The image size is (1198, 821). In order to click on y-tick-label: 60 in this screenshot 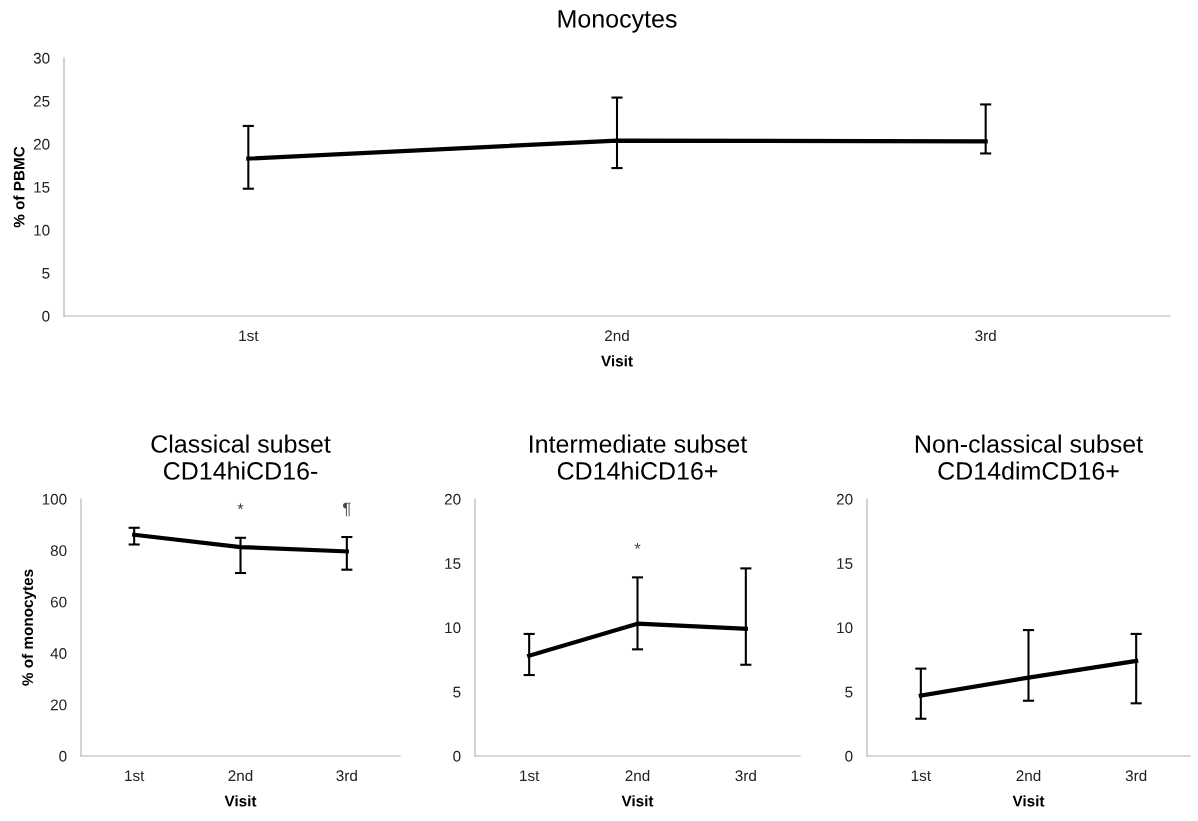, I will do `click(58, 602)`.